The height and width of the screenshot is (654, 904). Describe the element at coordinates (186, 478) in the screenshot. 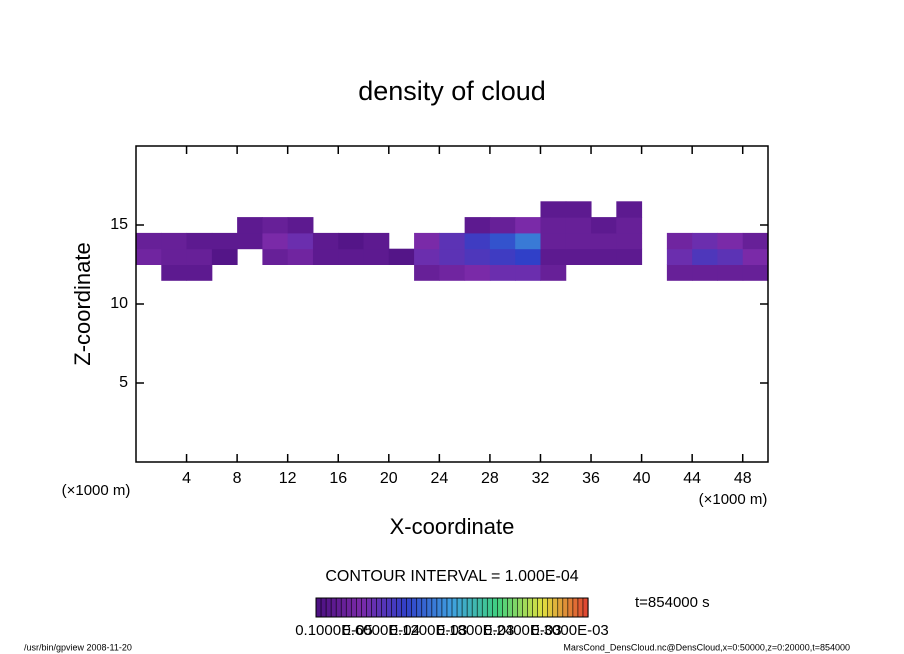

I see `x-tick-label: 4` at that location.